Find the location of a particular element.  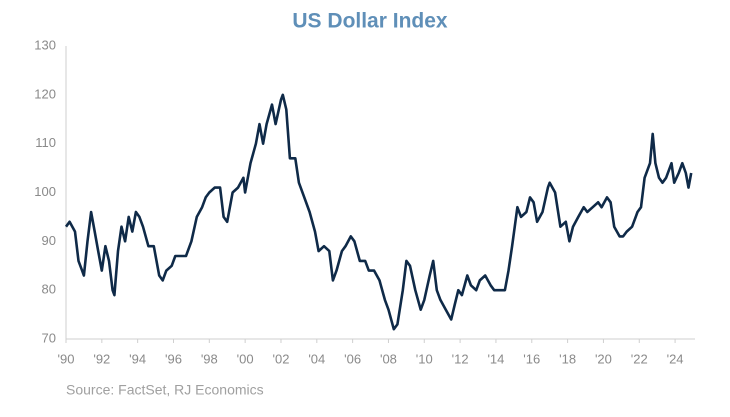

x-tick-label: '94 is located at coordinates (137, 358).